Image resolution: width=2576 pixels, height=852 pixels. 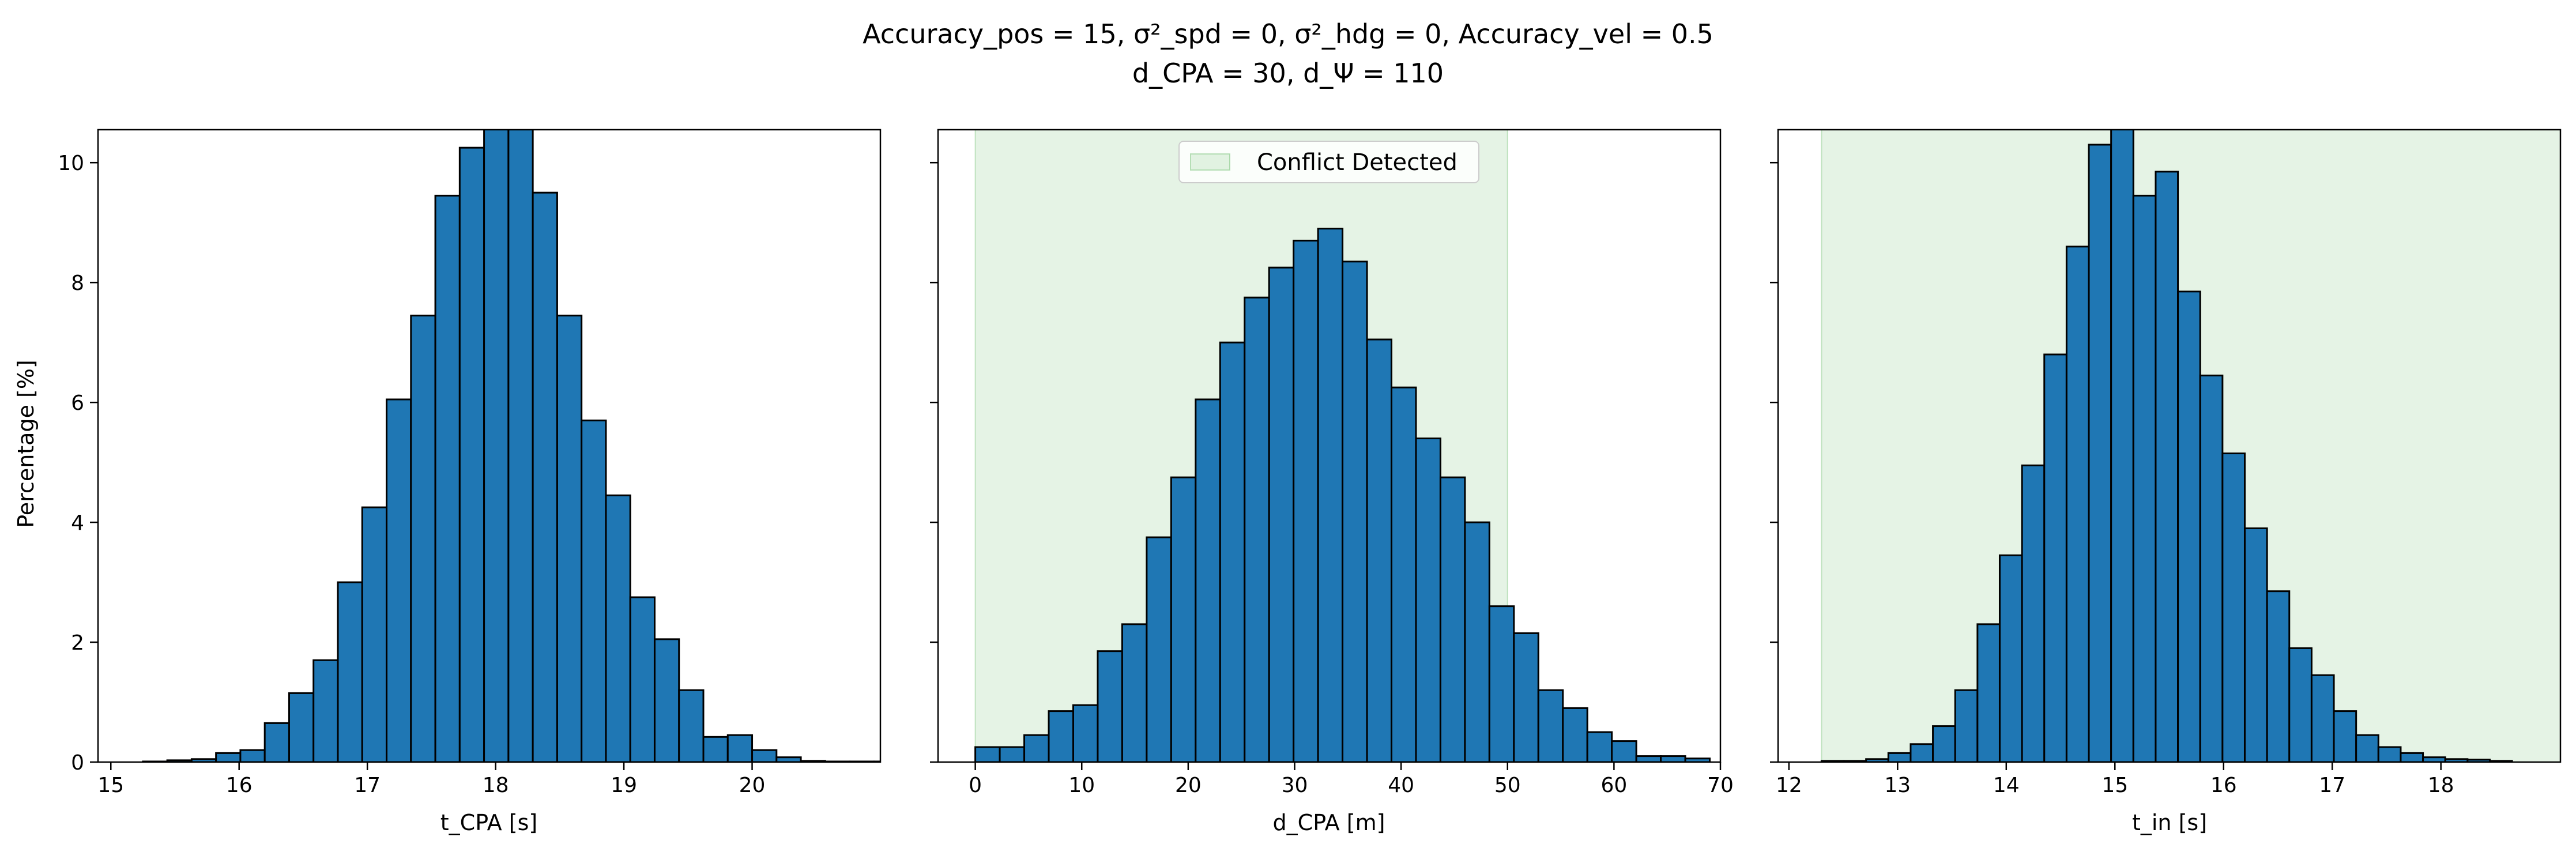 I want to click on x-tick-label-dcpa: 70, so click(x=1720, y=786).